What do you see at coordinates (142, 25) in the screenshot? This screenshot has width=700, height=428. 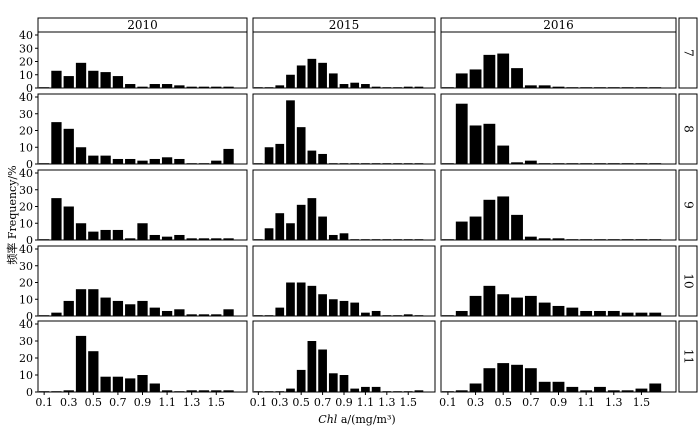 I see `column-strip-label: 2010` at bounding box center [142, 25].